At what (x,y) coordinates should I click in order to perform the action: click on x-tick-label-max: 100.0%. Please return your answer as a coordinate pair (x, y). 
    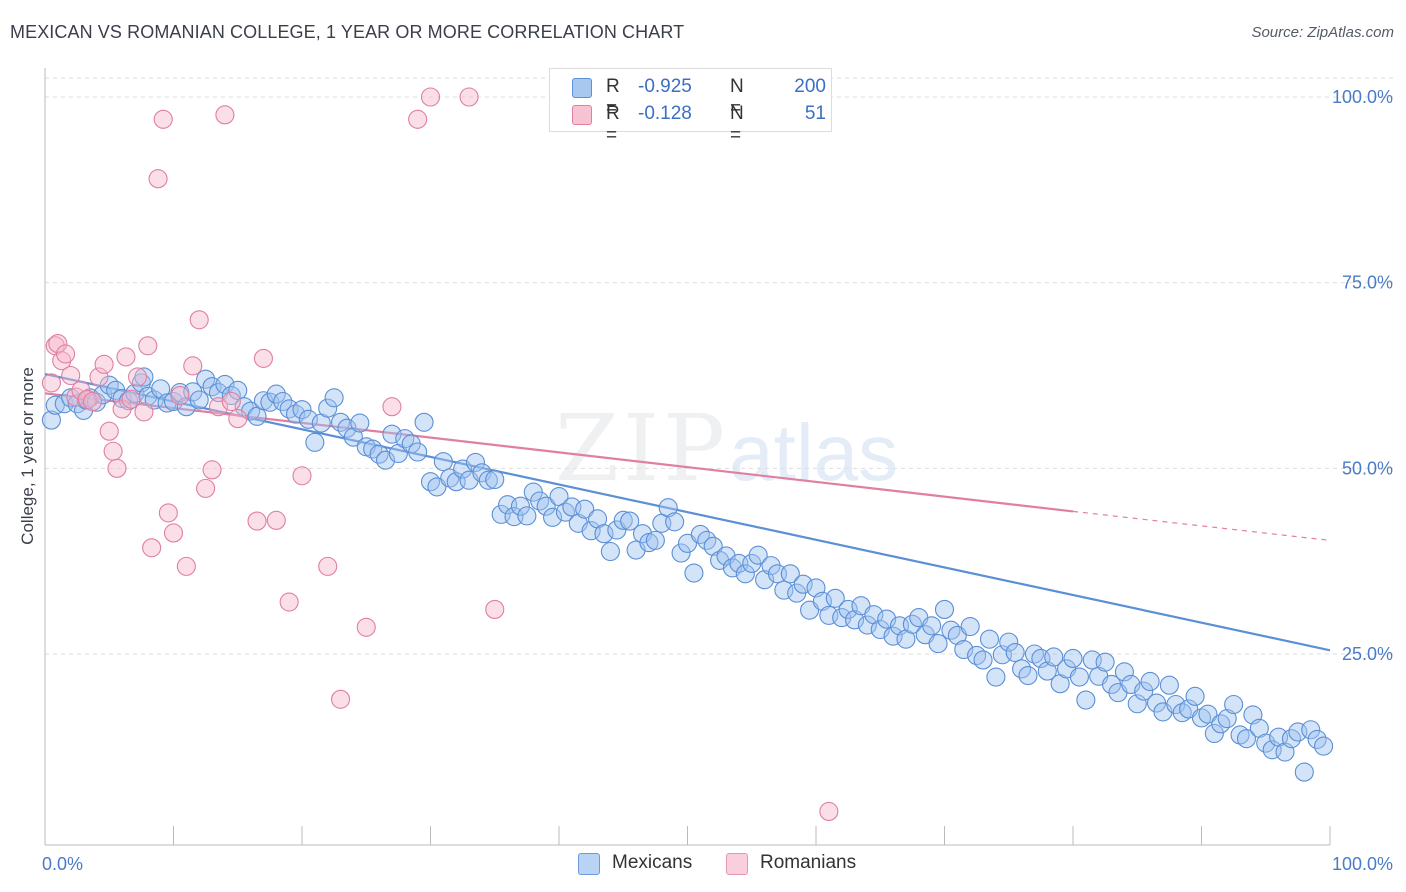
    Looking at the image, I should click on (1362, 864).